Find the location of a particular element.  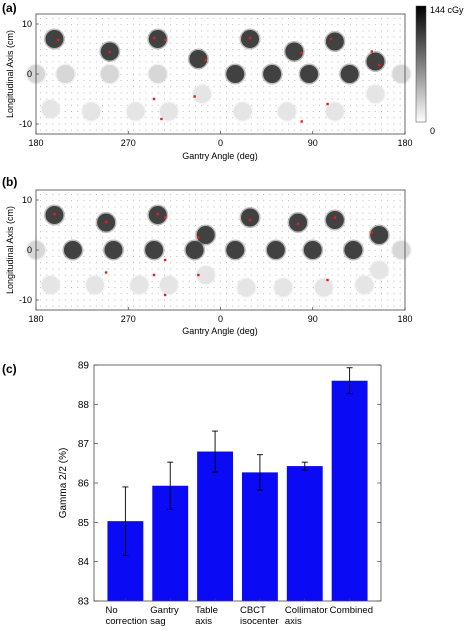

red-marker is located at coordinates (327, 280).